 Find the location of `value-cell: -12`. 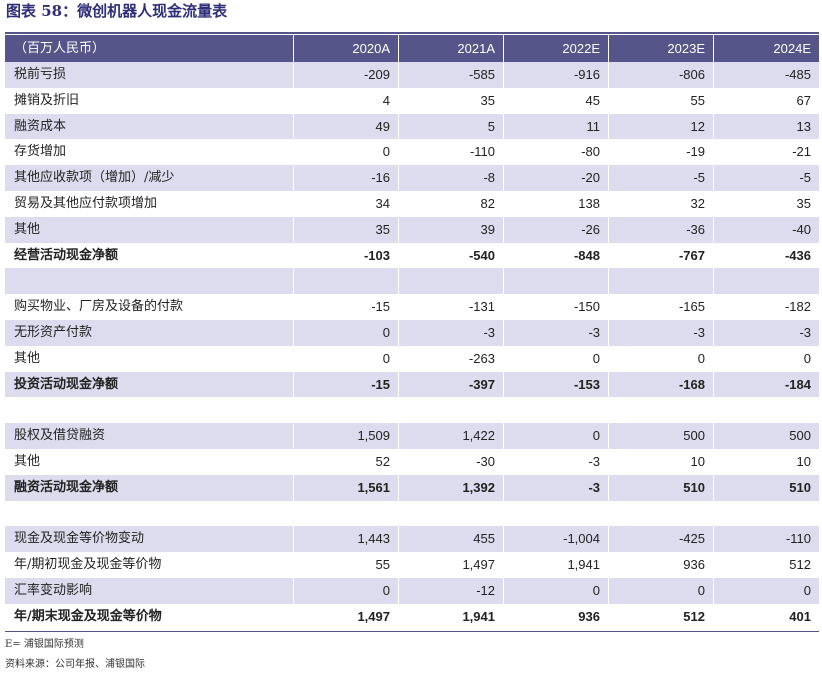

value-cell: -12 is located at coordinates (450, 591).